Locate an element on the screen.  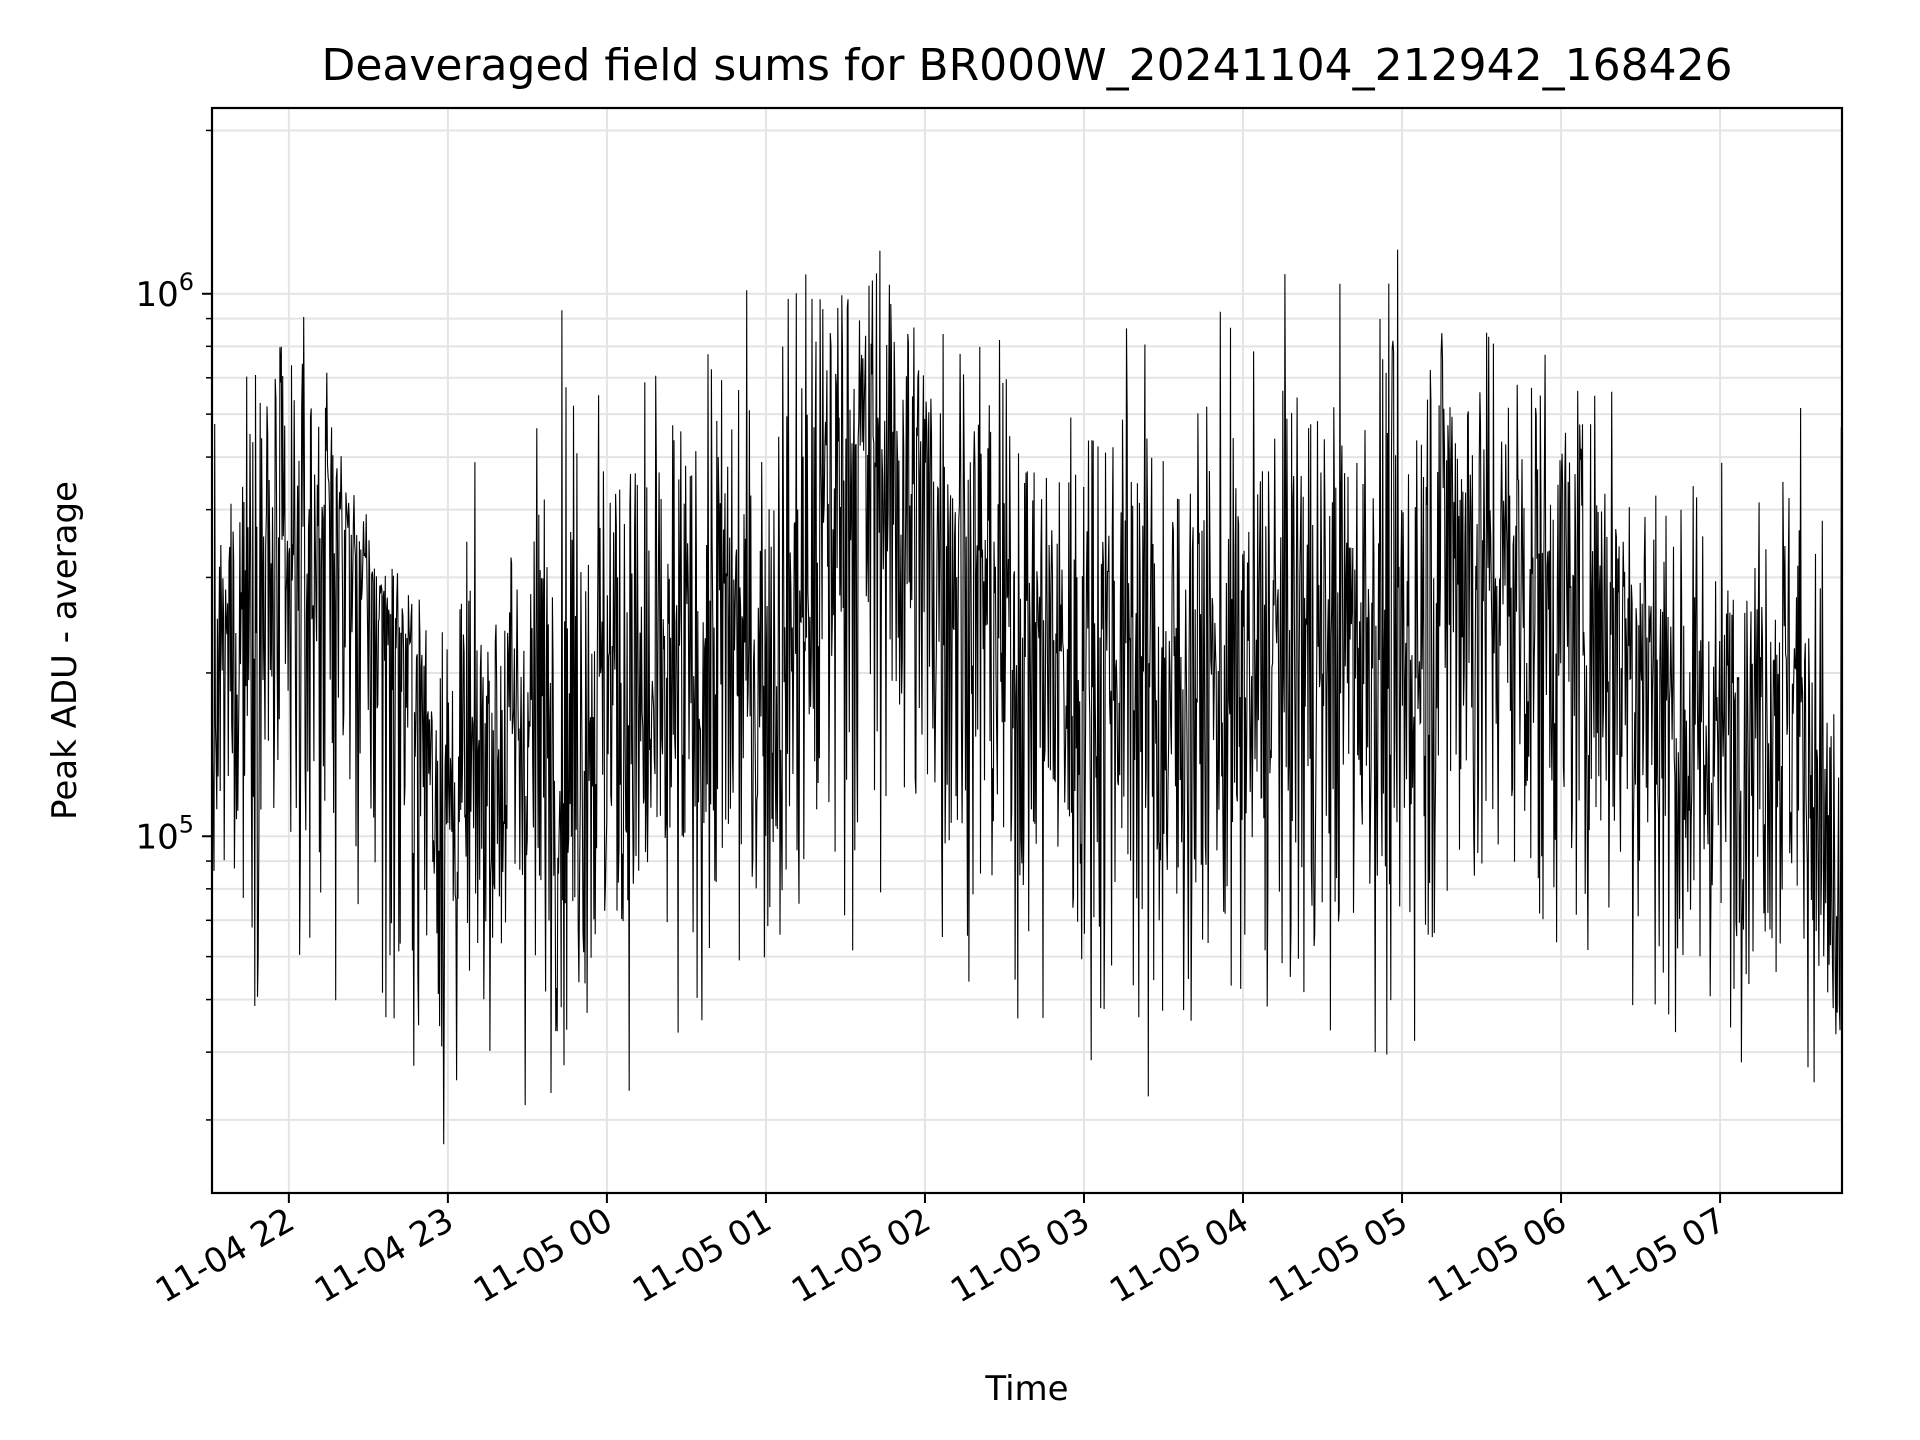
y-tick-label: 10⁵ is located at coordinates (164, 833).